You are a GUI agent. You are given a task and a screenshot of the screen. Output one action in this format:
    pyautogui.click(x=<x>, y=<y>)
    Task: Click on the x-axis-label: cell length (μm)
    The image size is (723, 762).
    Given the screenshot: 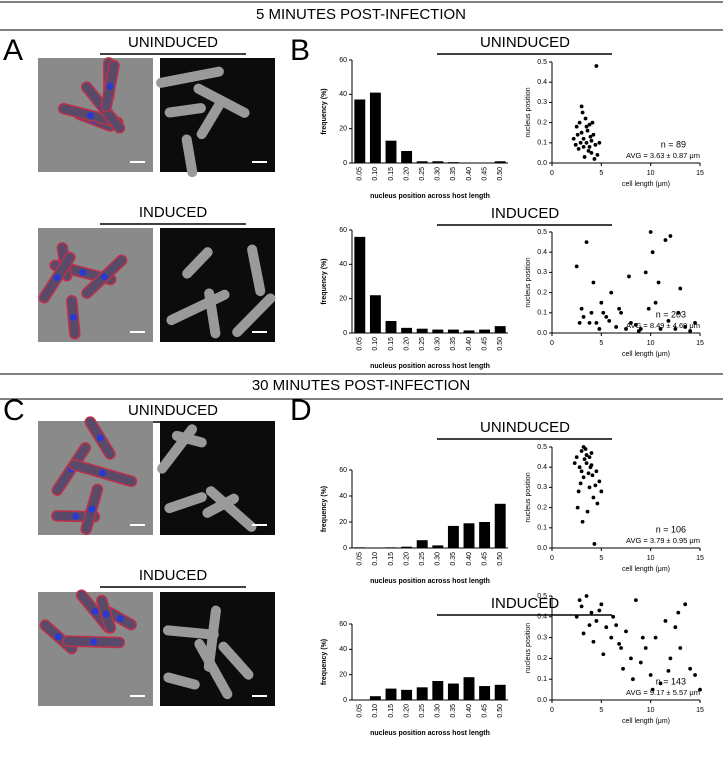 What is the action you would take?
    pyautogui.click(x=646, y=569)
    